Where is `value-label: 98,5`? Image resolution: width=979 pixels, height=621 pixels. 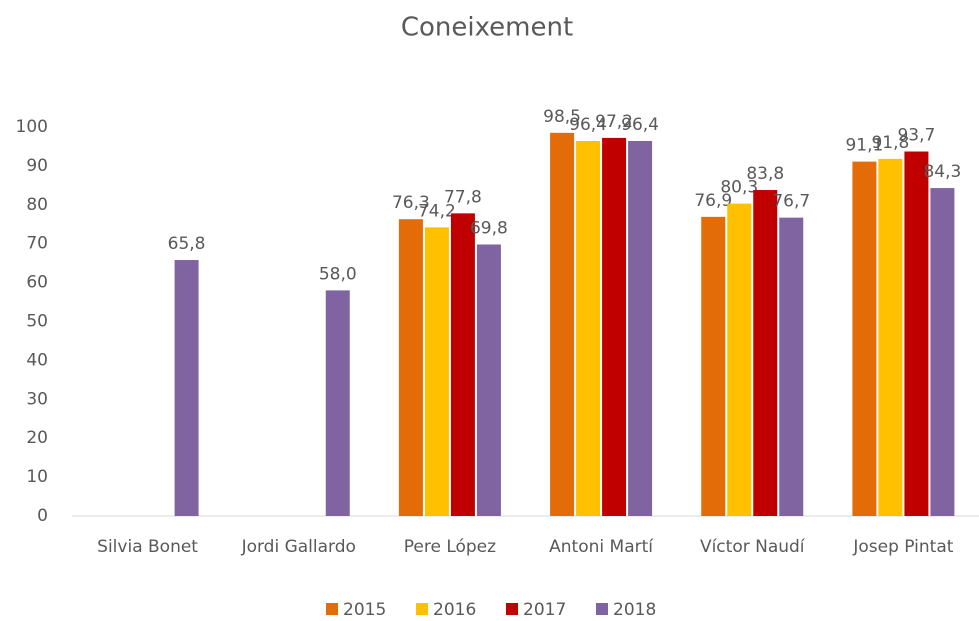 value-label: 98,5 is located at coordinates (562, 117).